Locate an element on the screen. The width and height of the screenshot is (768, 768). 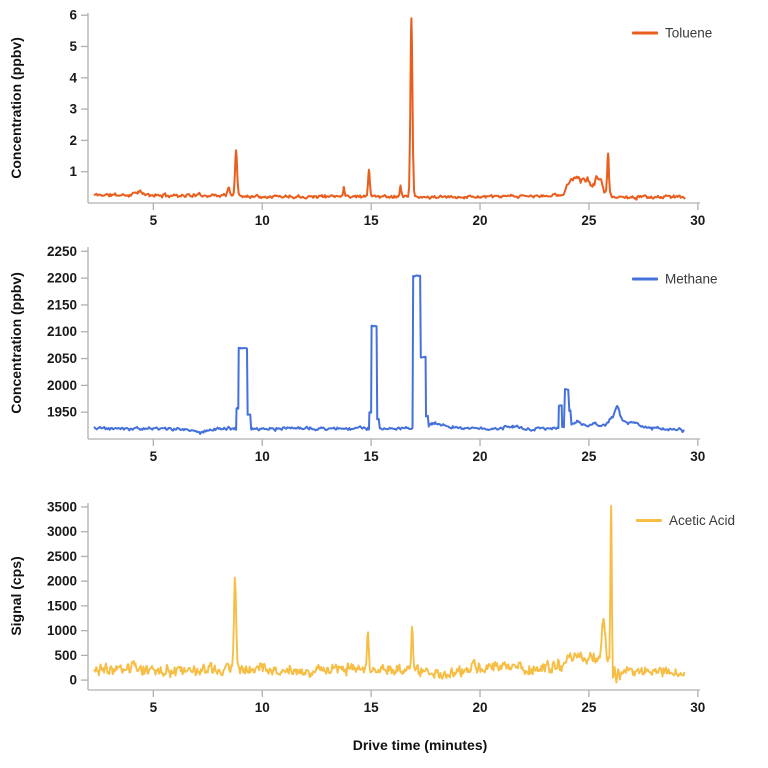
y-tick-label: 500 is located at coordinates (65, 655).